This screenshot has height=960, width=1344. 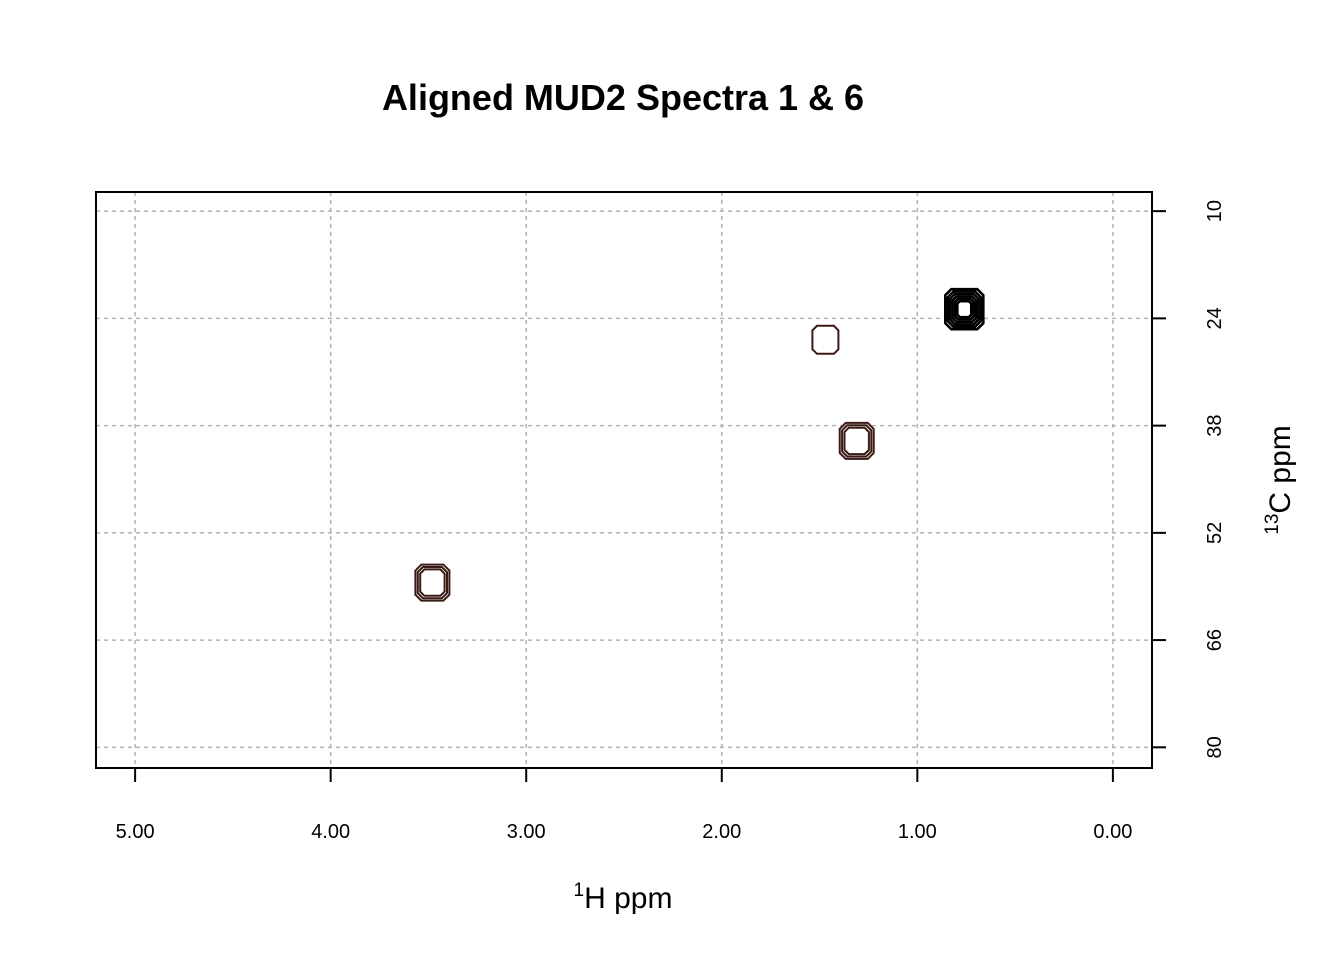 I want to click on x-tick-label: 0.00, so click(x=1112, y=832).